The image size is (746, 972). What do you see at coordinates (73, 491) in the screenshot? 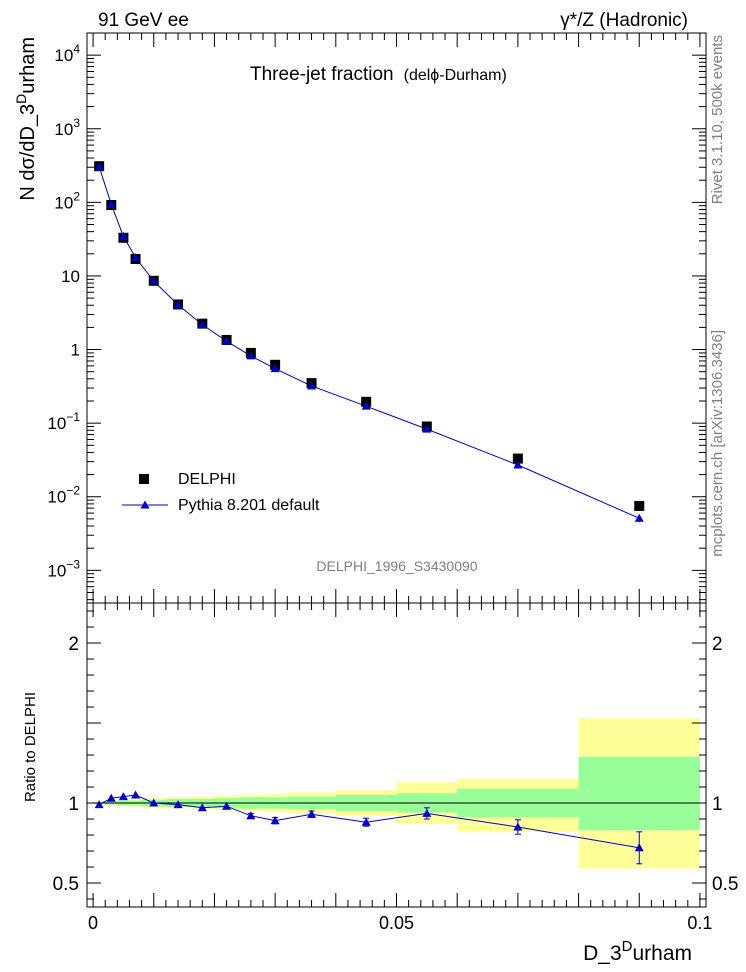
I see `main-y-tick-exponent: −2` at bounding box center [73, 491].